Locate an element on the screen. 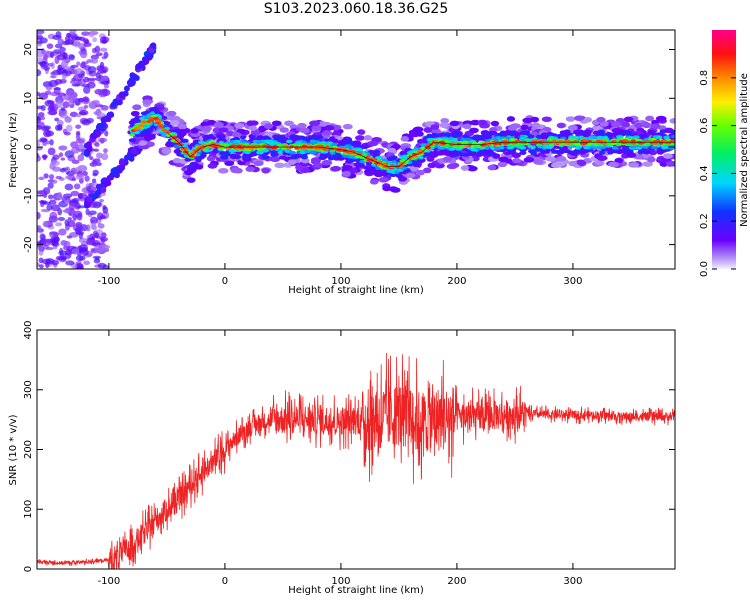 This screenshot has height=600, width=750. colorbar-bar is located at coordinates (724, 149).